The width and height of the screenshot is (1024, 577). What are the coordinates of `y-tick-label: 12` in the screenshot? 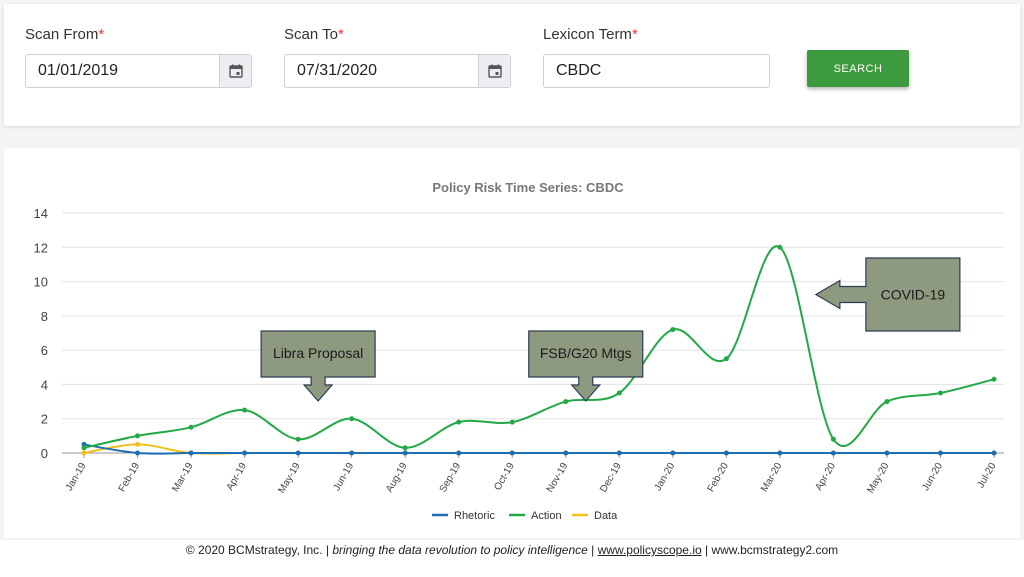 It's located at (41, 247).